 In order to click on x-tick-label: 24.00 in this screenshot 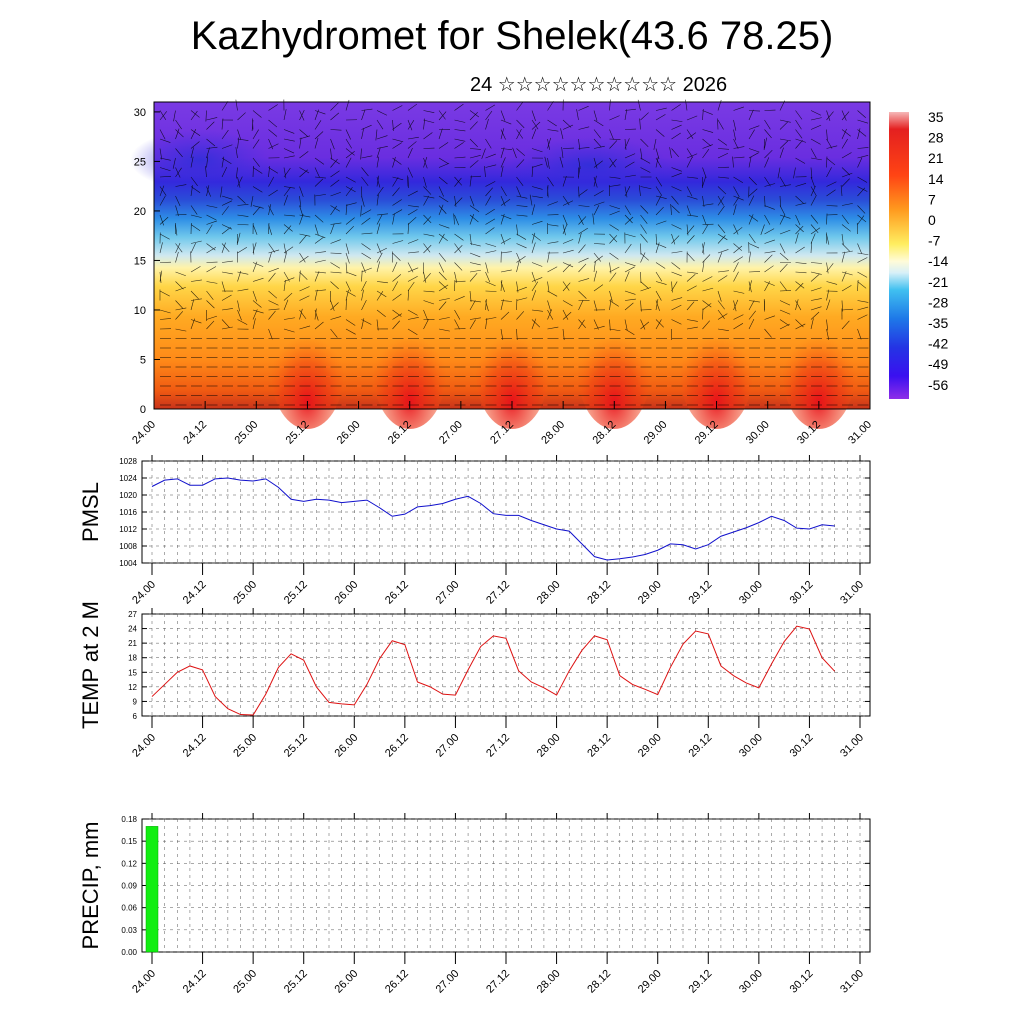, I will do `click(144, 593)`.